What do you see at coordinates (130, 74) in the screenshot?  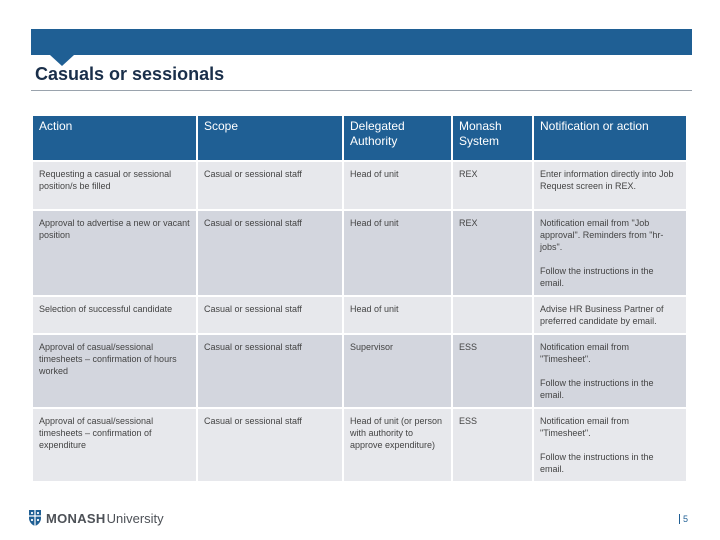 I see `page-title: Casuals or sessionals` at bounding box center [130, 74].